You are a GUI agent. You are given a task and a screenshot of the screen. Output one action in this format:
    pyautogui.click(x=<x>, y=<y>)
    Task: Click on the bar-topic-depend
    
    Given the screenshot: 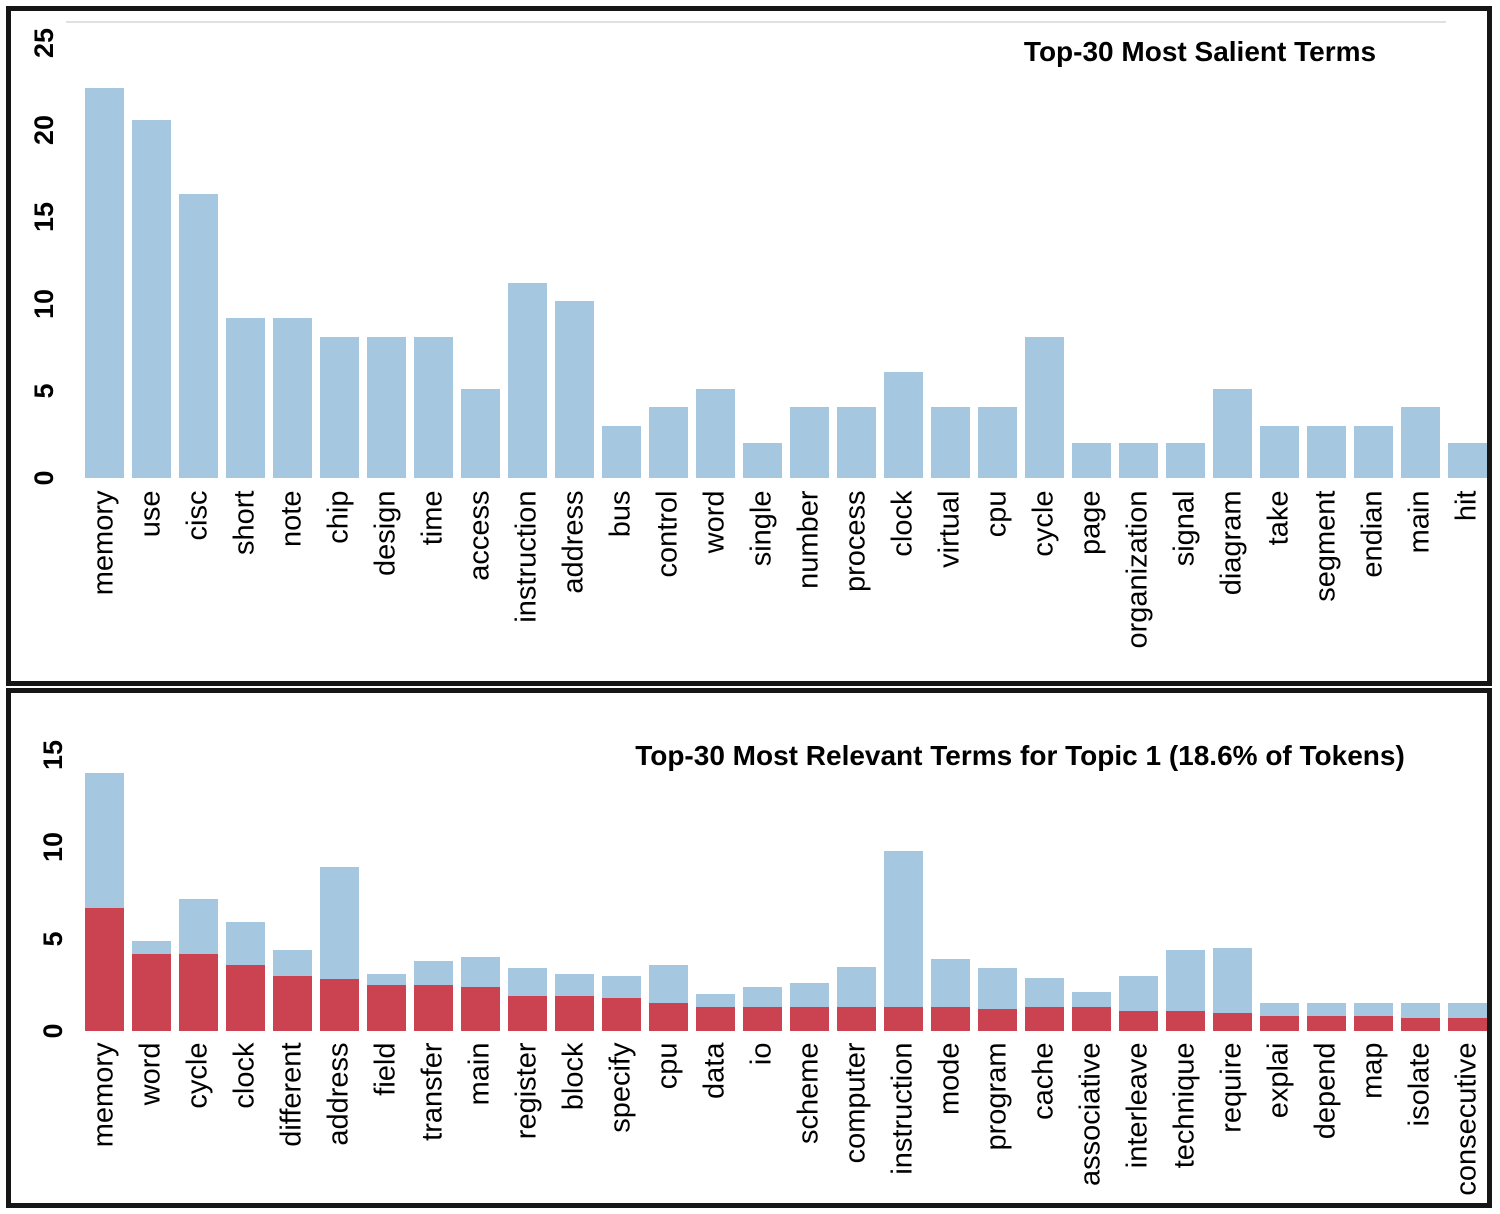 What is the action you would take?
    pyautogui.click(x=1326, y=1023)
    